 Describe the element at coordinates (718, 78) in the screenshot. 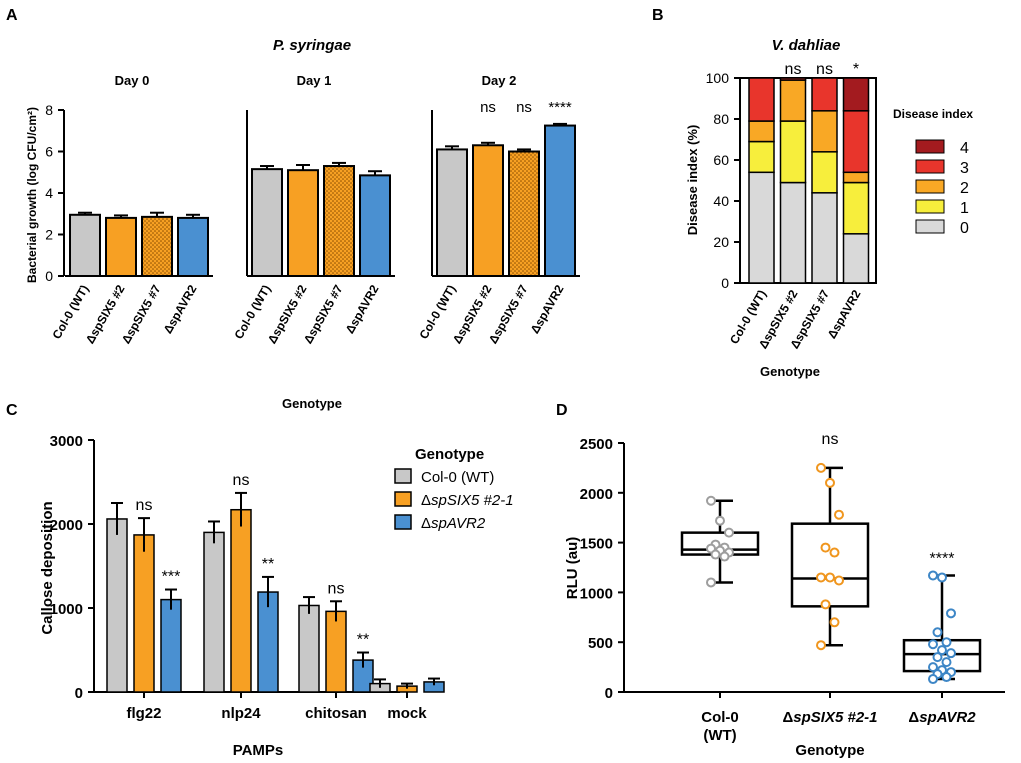

I see `y-tick-label: 100` at that location.